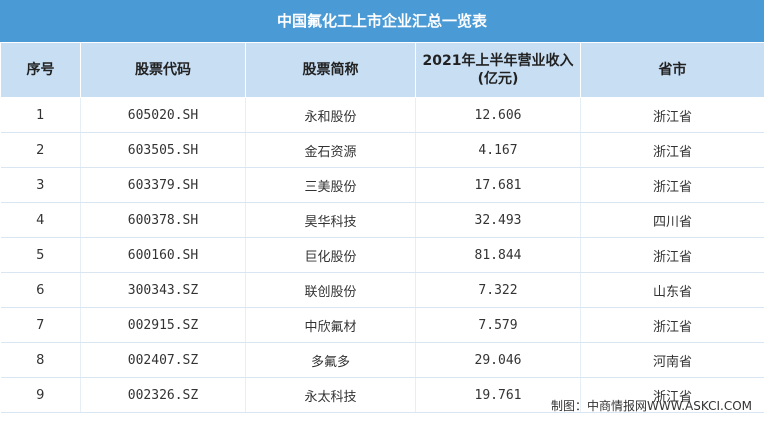 This screenshot has width=764, height=422. Describe the element at coordinates (672, 290) in the screenshot. I see `table-cell: 山东省` at that location.